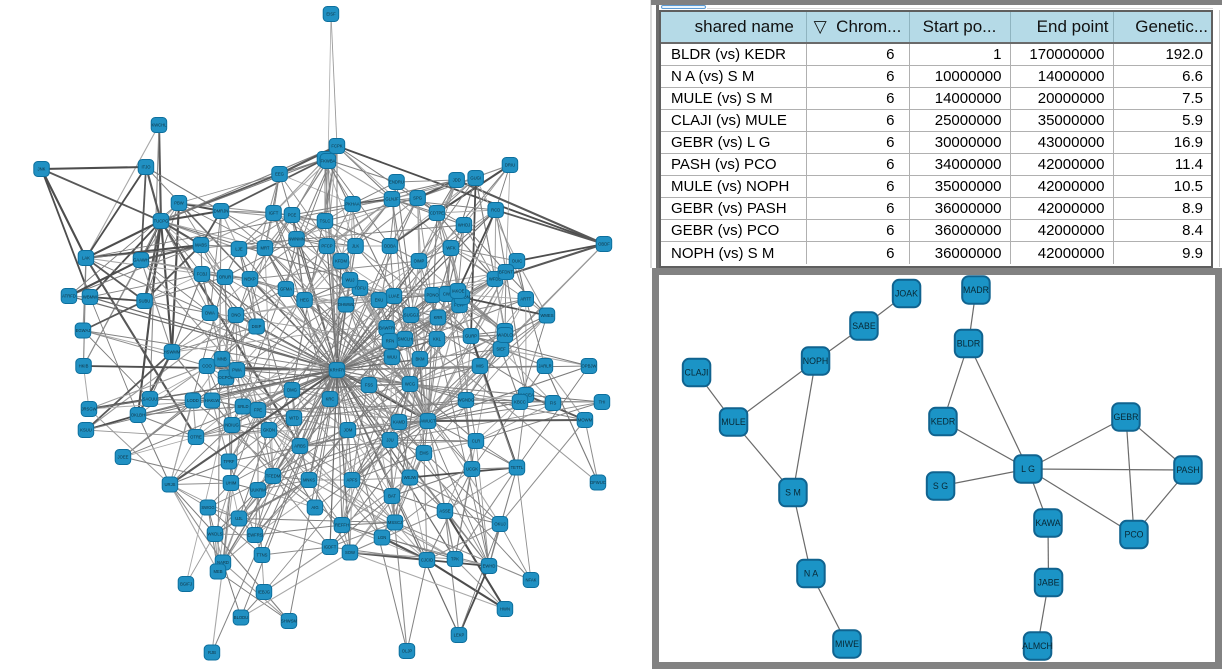 Image resolution: width=1222 pixels, height=669 pixels. I want to click on svg-text: WEJW, so click(410, 477).